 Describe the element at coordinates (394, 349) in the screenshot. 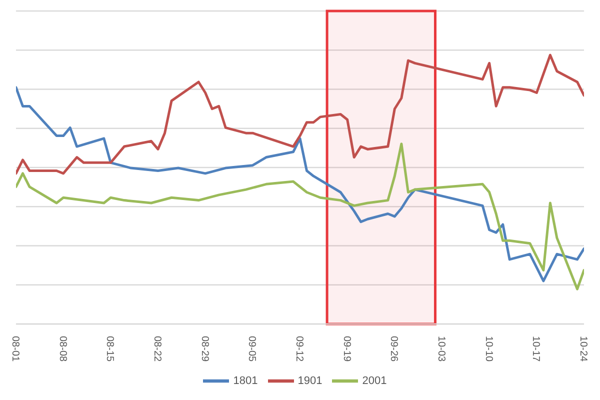

I see `x-tick-label: 09-26` at that location.